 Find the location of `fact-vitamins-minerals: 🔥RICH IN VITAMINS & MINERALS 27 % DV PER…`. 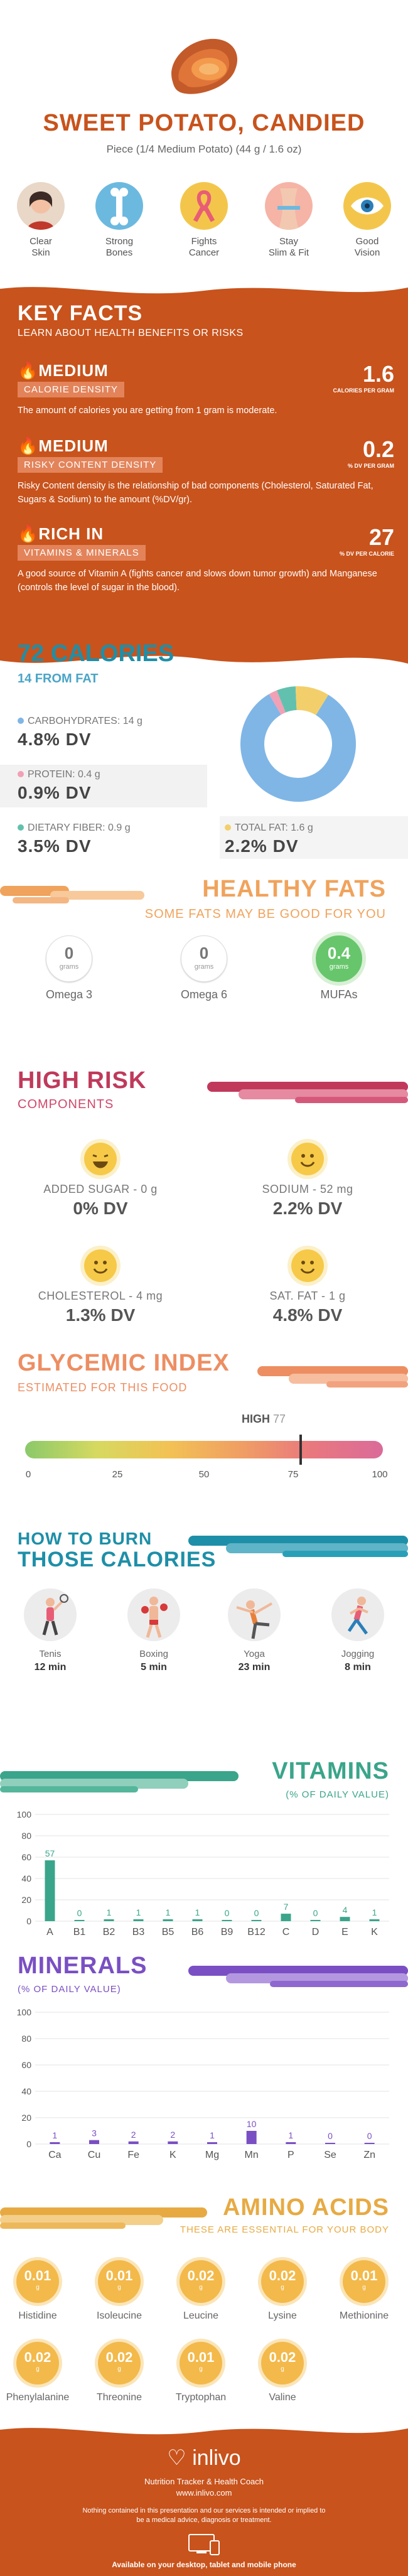

fact-vitamins-minerals: 🔥RICH IN VITAMINS & MINERALS 27 % DV PER… is located at coordinates (206, 559).